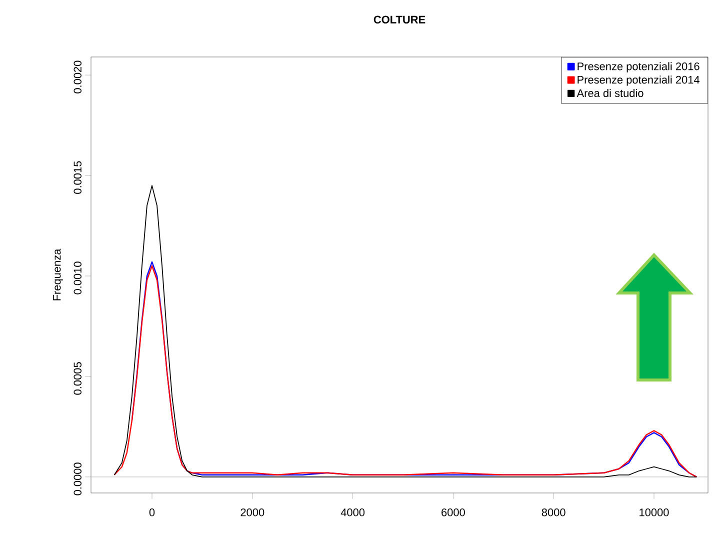  What do you see at coordinates (352, 512) in the screenshot?
I see `x-tick-label: 4000` at bounding box center [352, 512].